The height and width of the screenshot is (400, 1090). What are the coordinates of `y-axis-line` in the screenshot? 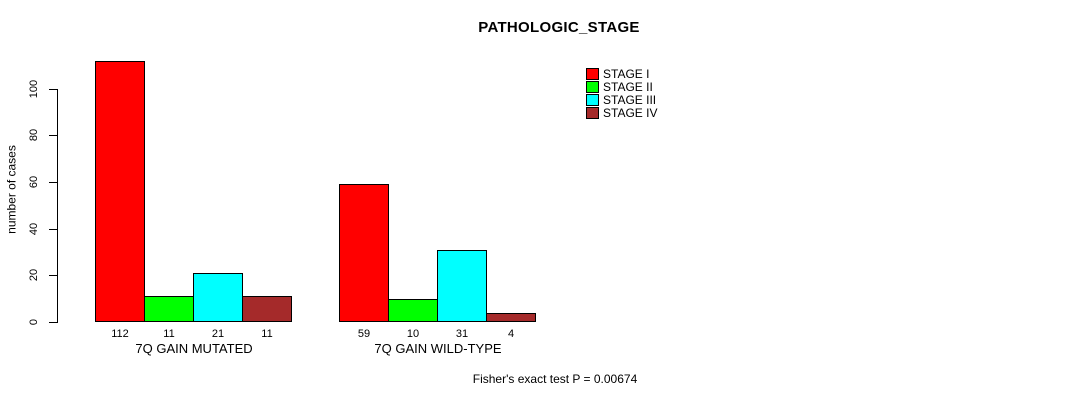 It's located at (57, 206).